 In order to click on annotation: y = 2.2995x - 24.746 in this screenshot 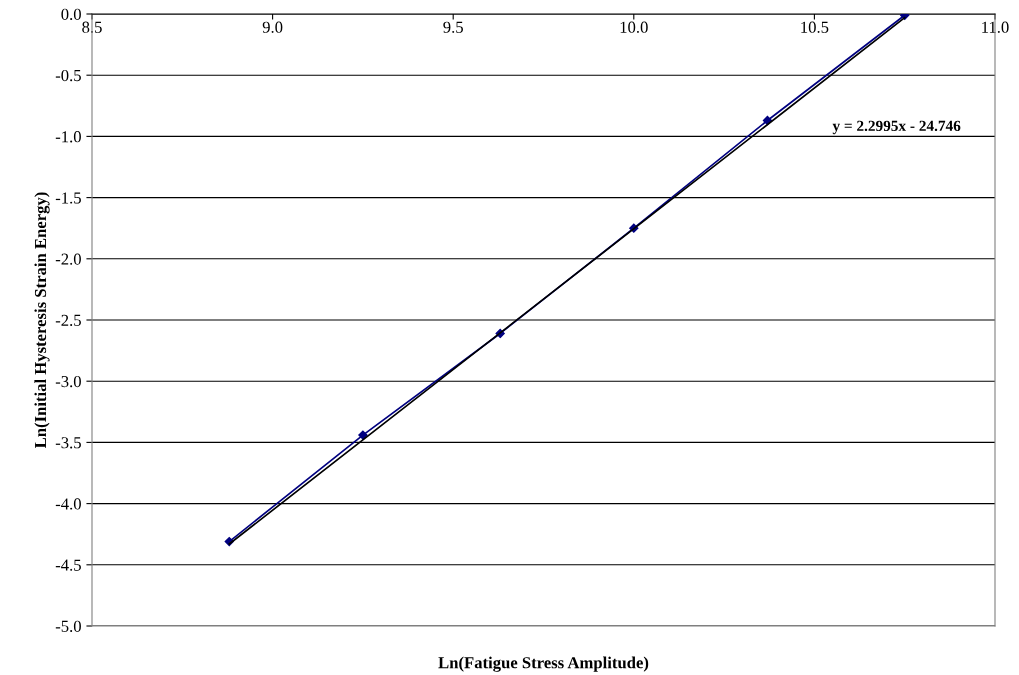, I will do `click(896, 127)`.